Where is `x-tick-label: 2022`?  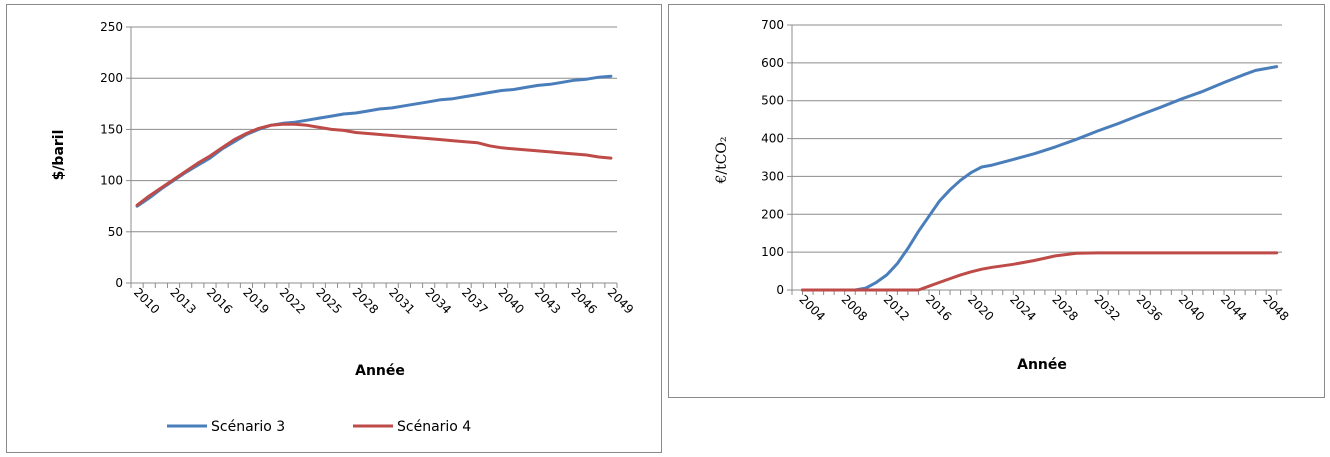
x-tick-label: 2022 is located at coordinates (292, 300).